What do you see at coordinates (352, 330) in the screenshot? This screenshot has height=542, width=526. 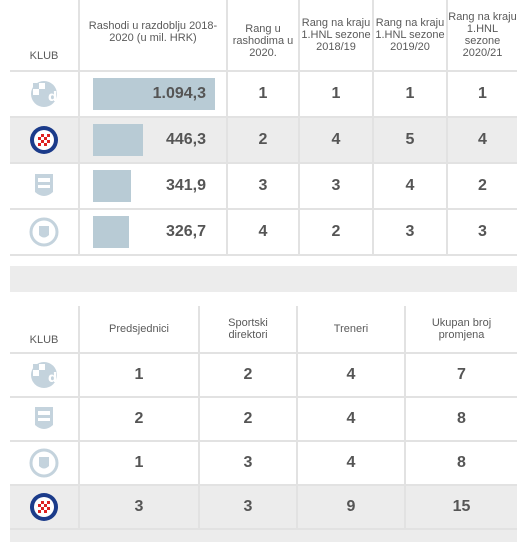 I see `header-coaches: Treneri` at bounding box center [352, 330].